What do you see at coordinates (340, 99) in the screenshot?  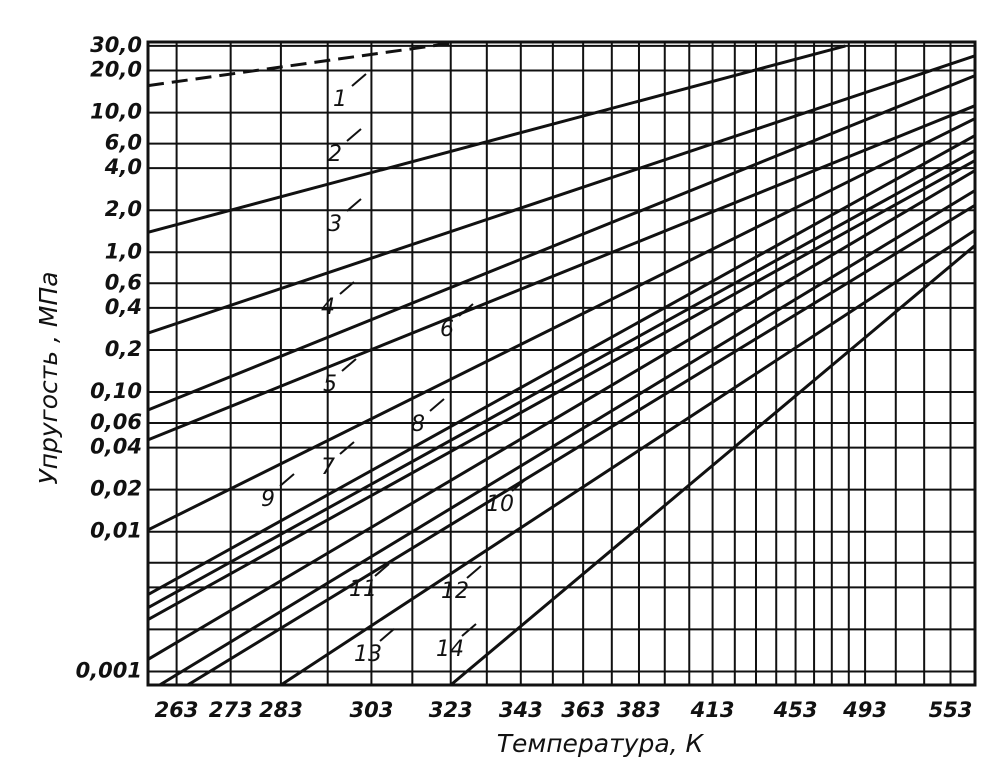 I see `series-label: 1` at bounding box center [340, 99].